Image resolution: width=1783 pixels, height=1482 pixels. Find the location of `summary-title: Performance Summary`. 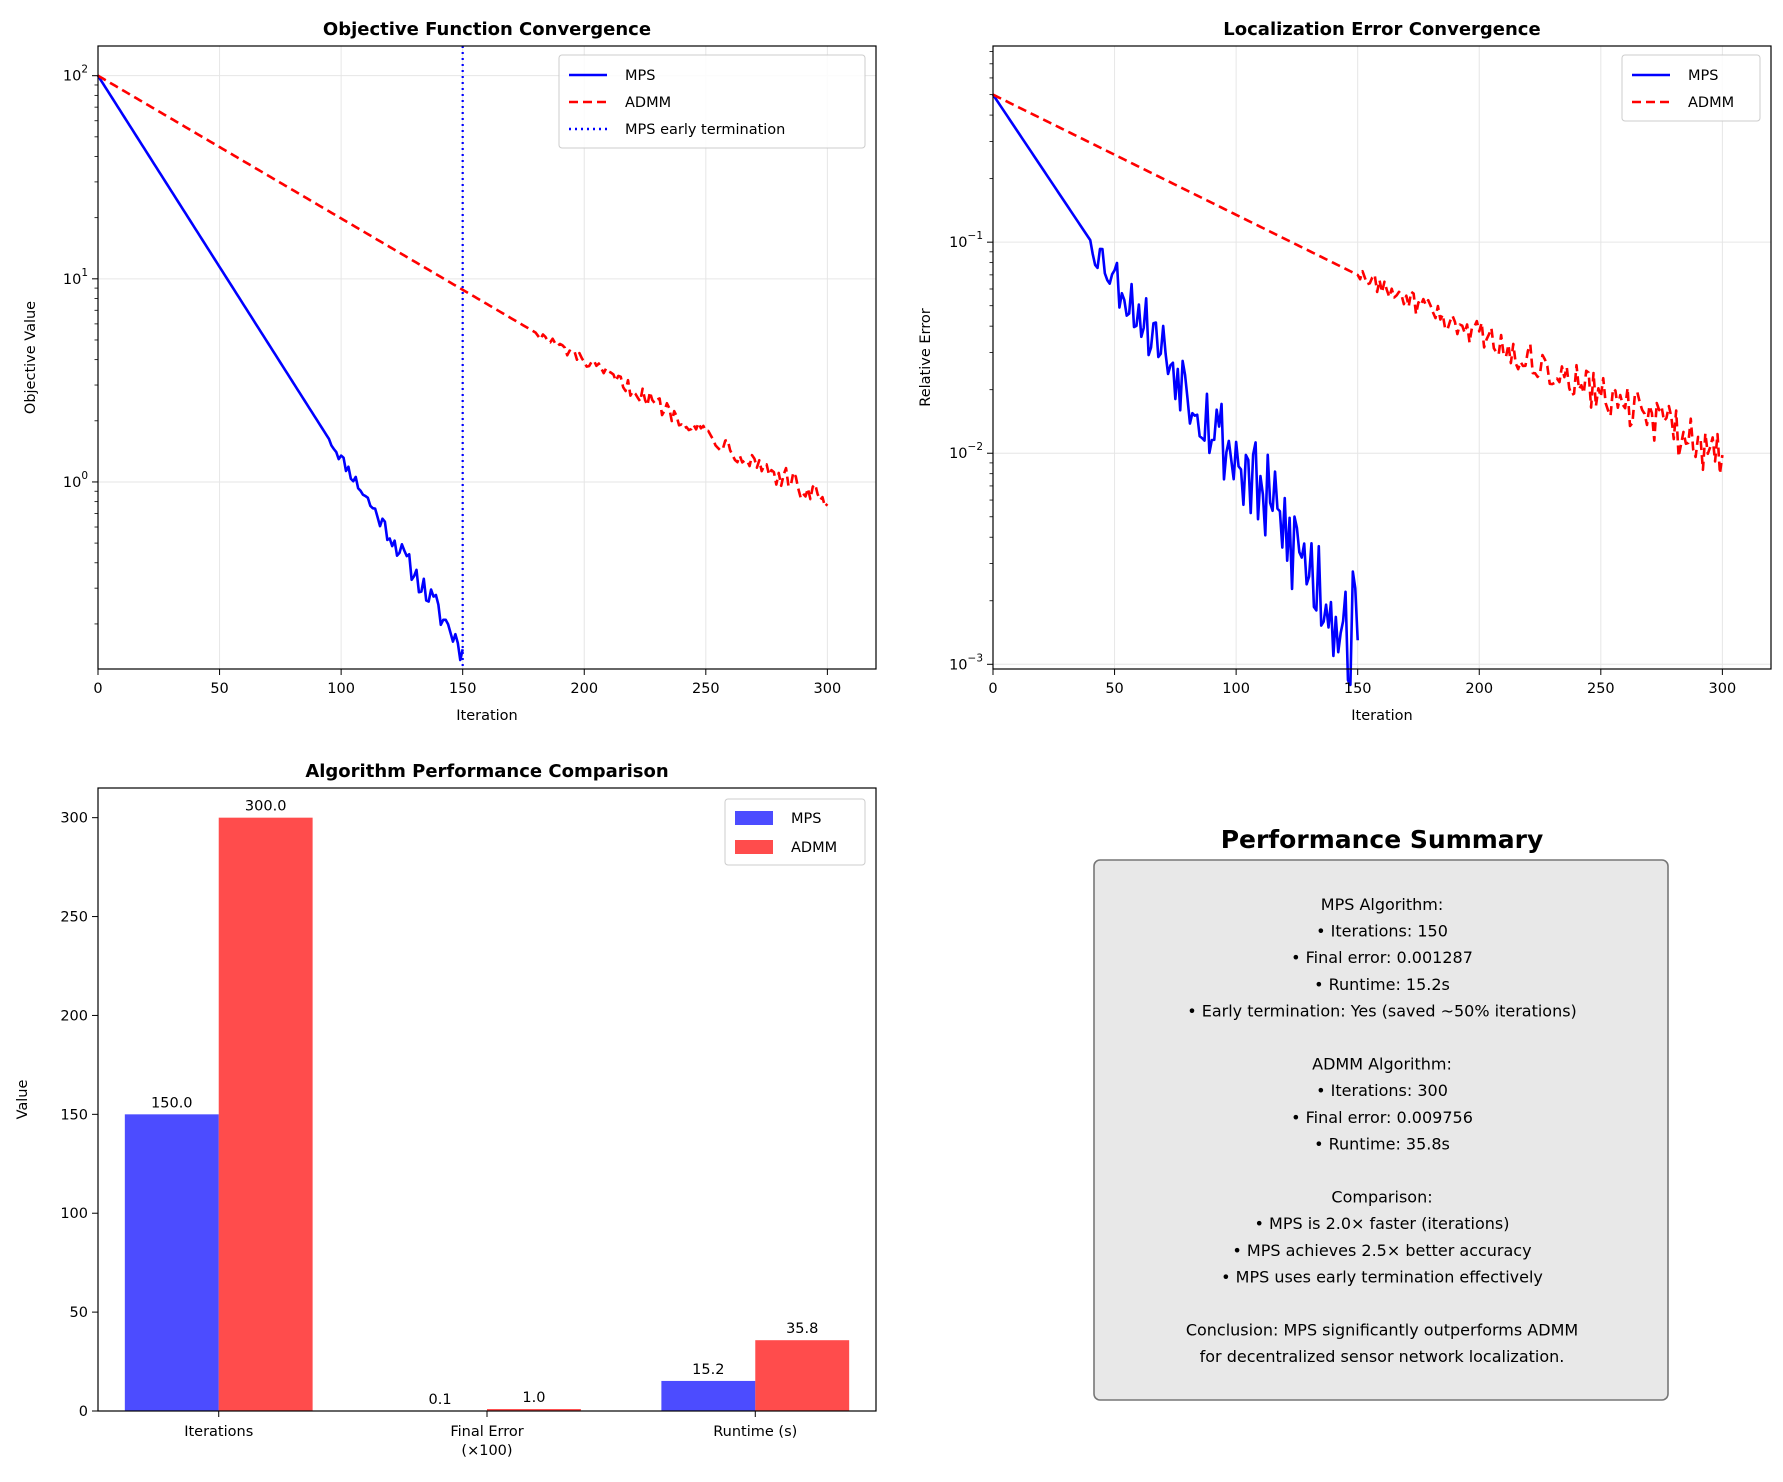

summary-title: Performance Summary is located at coordinates (1382, 839).